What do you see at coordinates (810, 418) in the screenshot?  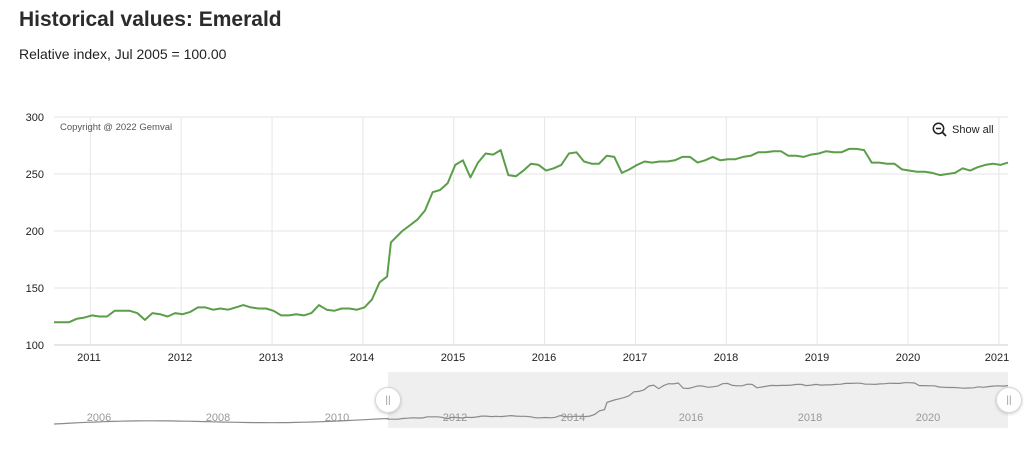 I see `navigator-tick-label: 2018` at bounding box center [810, 418].